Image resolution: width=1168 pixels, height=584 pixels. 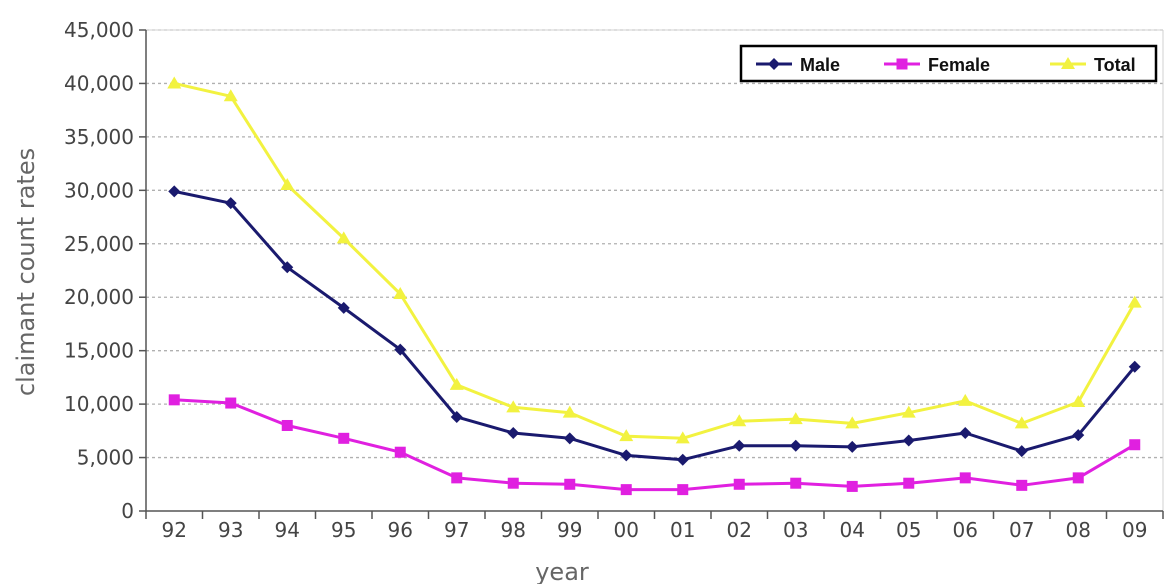 What do you see at coordinates (127, 511) in the screenshot?
I see `y-tick-label: 0` at bounding box center [127, 511].